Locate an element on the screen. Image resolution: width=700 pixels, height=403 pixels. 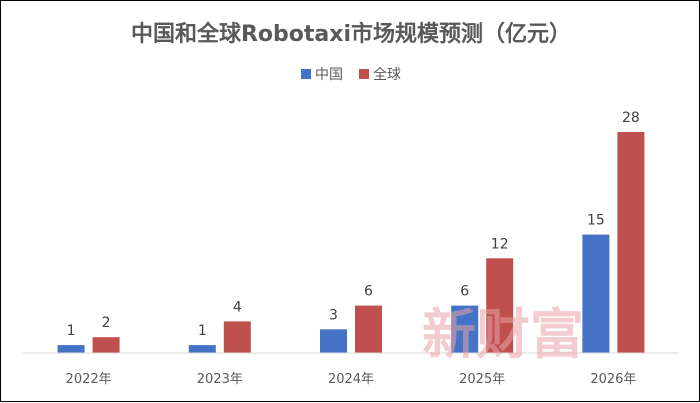
x-tick-labels: 2022年 2023年 2024年 2025年 2026年 is located at coordinates (351, 379).